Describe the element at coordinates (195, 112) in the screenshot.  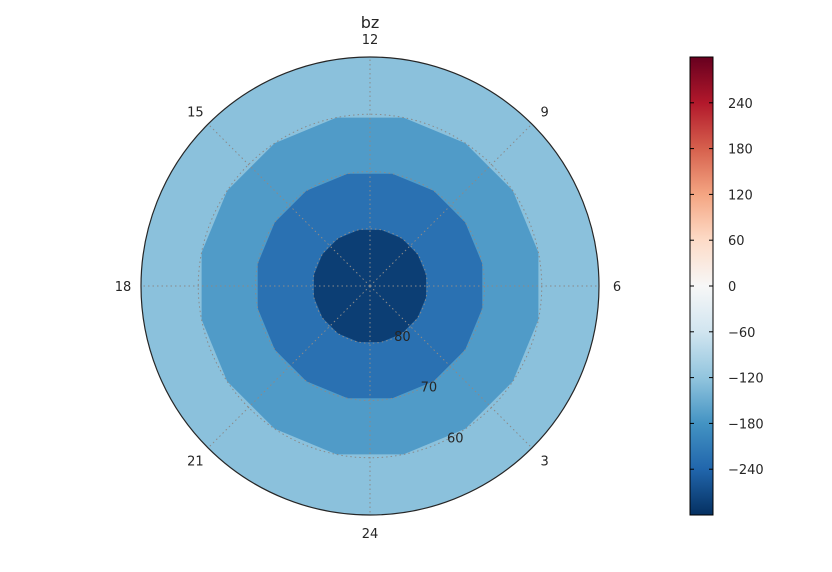
I see `angular-tick-label: 15` at that location.